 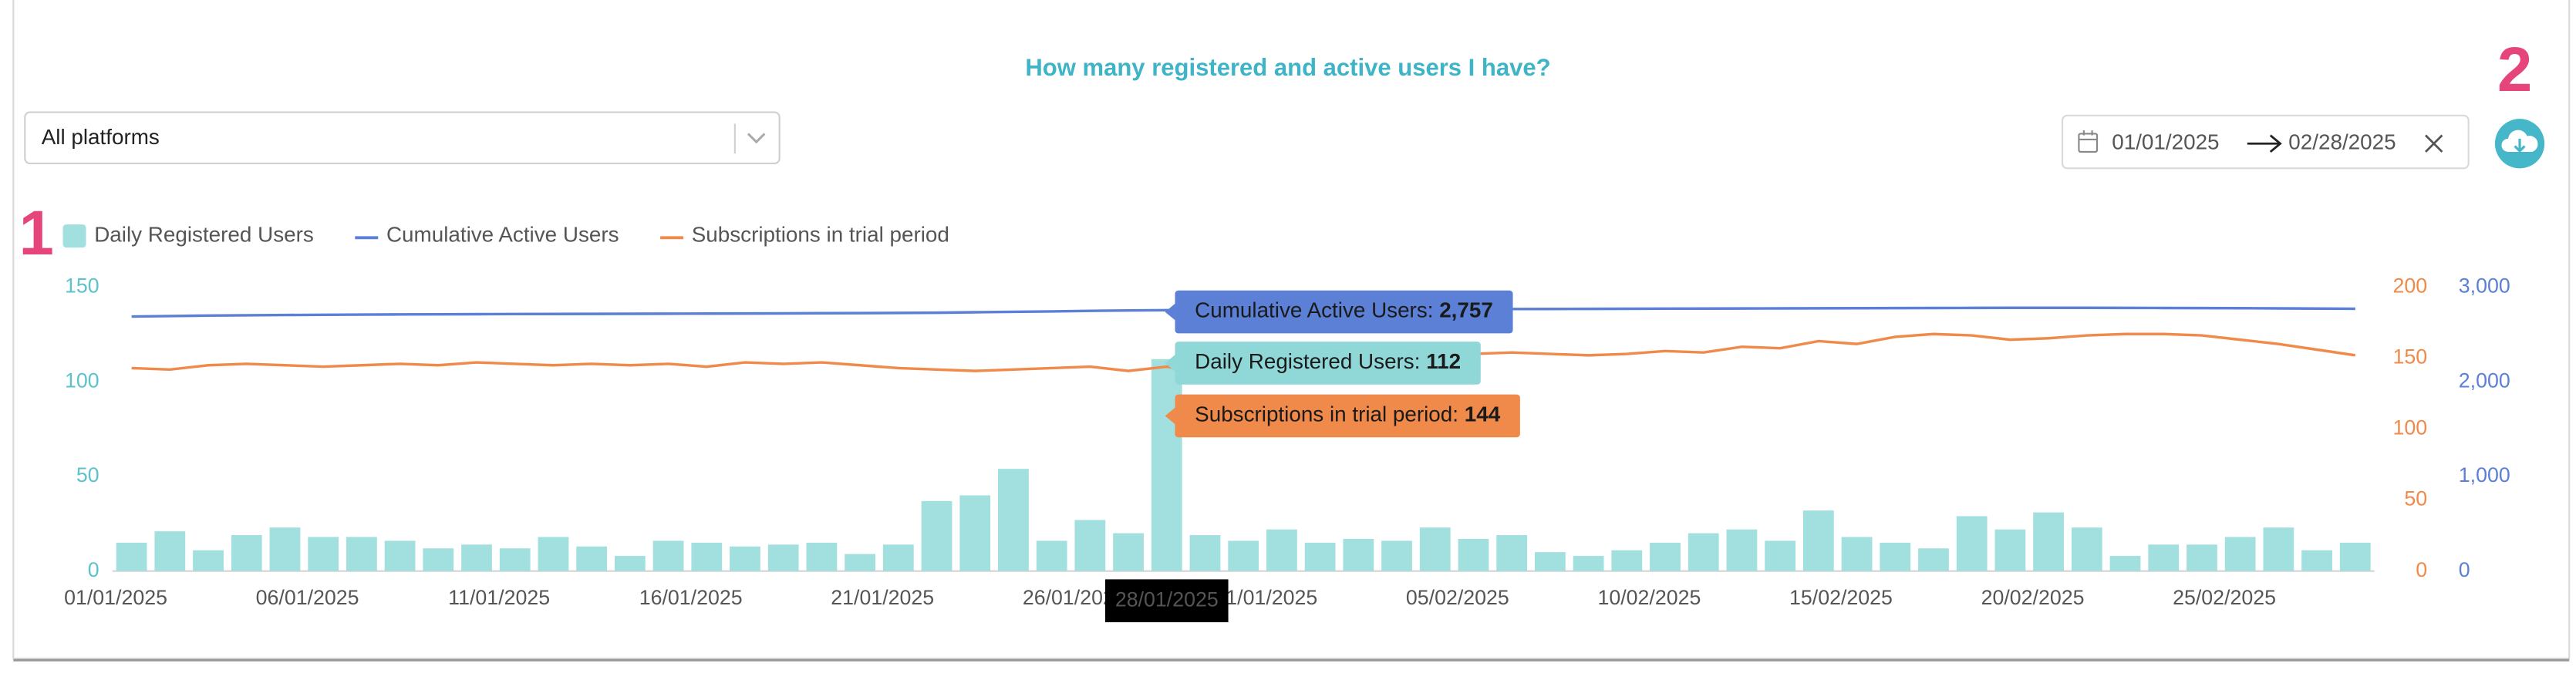 I want to click on y-tick-label: 2,000, so click(x=2484, y=380).